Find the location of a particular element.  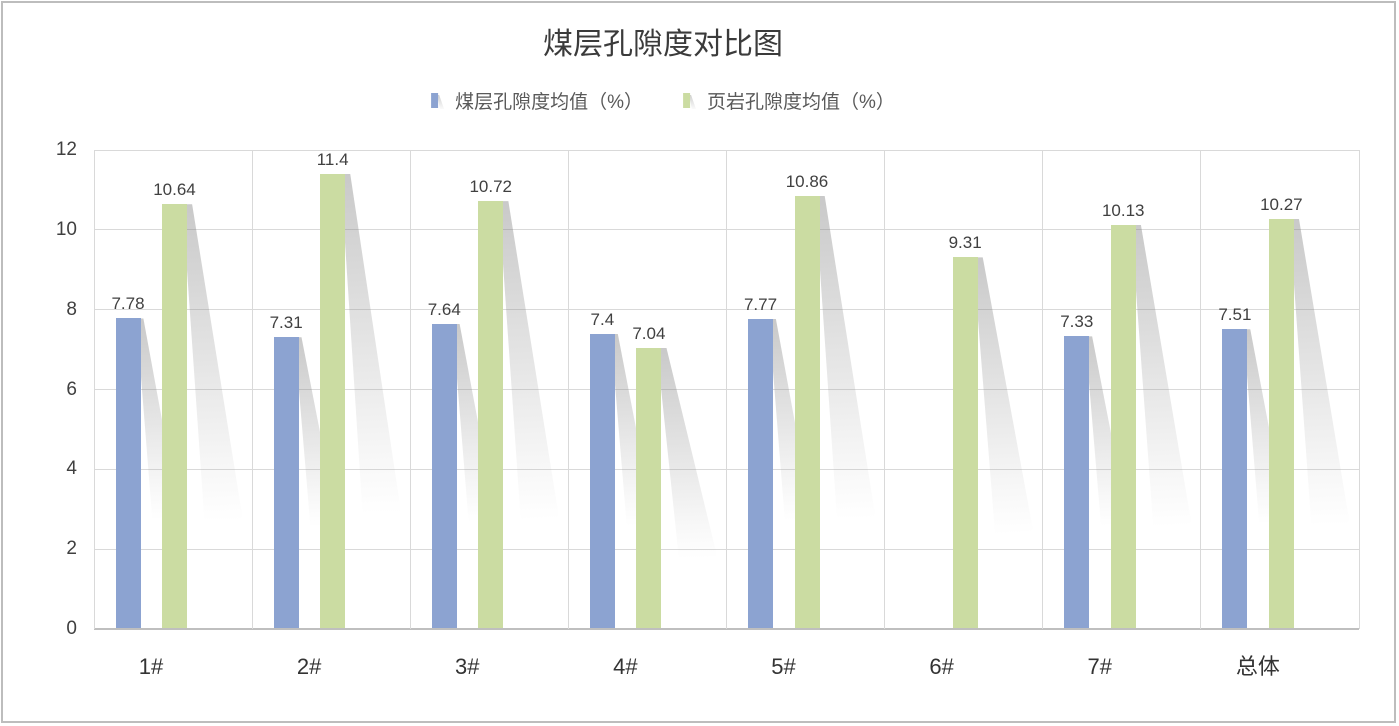

data-label: 10.86 is located at coordinates (807, 181).